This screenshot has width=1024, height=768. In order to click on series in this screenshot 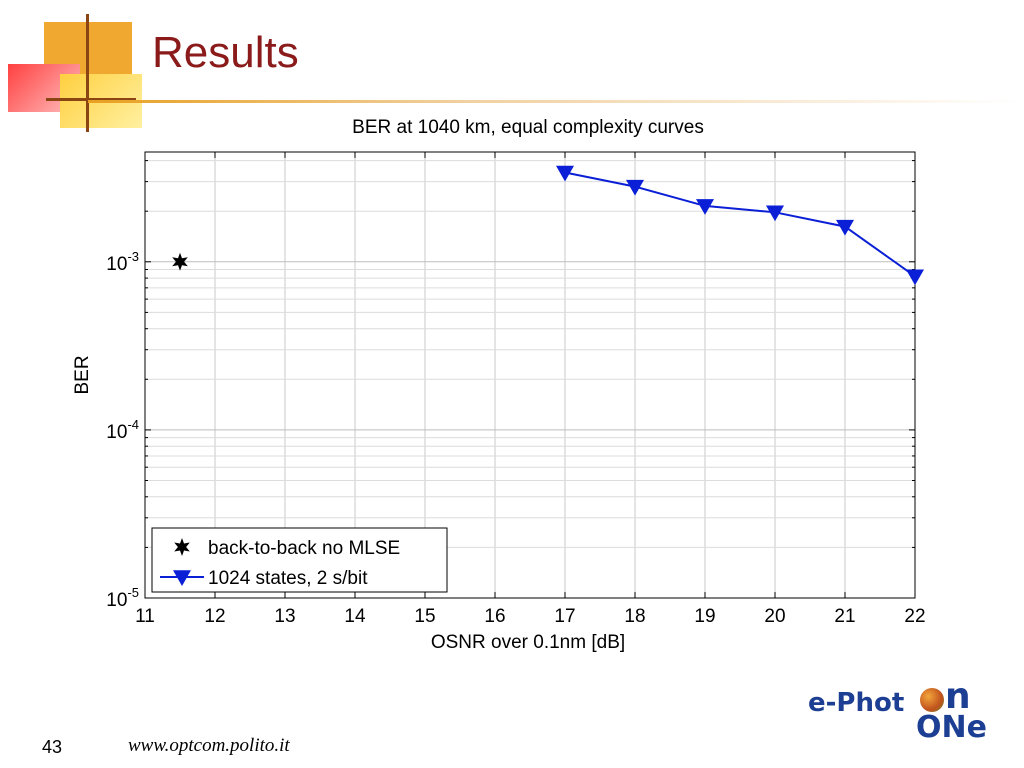, I will do `click(548, 225)`.